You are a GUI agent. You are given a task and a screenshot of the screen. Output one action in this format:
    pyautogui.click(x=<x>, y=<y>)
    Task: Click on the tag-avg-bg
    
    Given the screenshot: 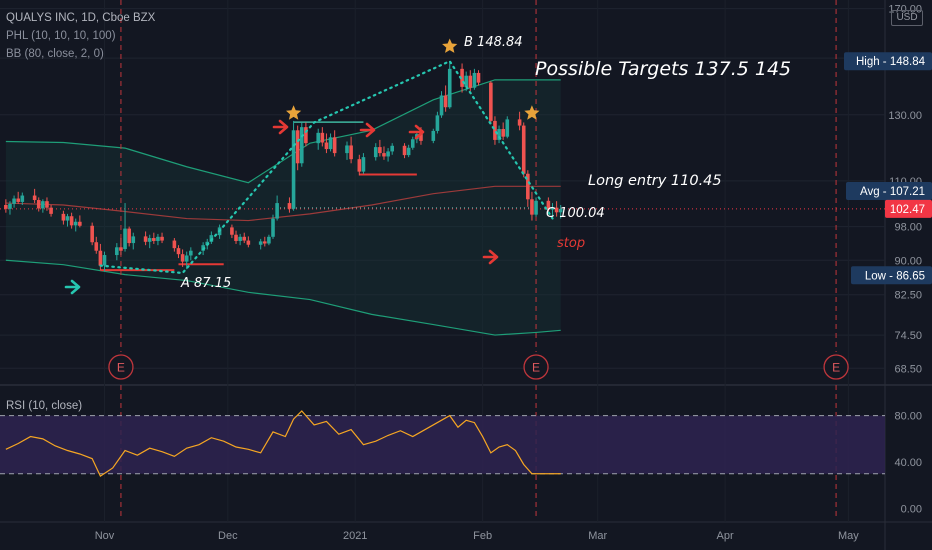 What is the action you would take?
    pyautogui.click(x=889, y=191)
    